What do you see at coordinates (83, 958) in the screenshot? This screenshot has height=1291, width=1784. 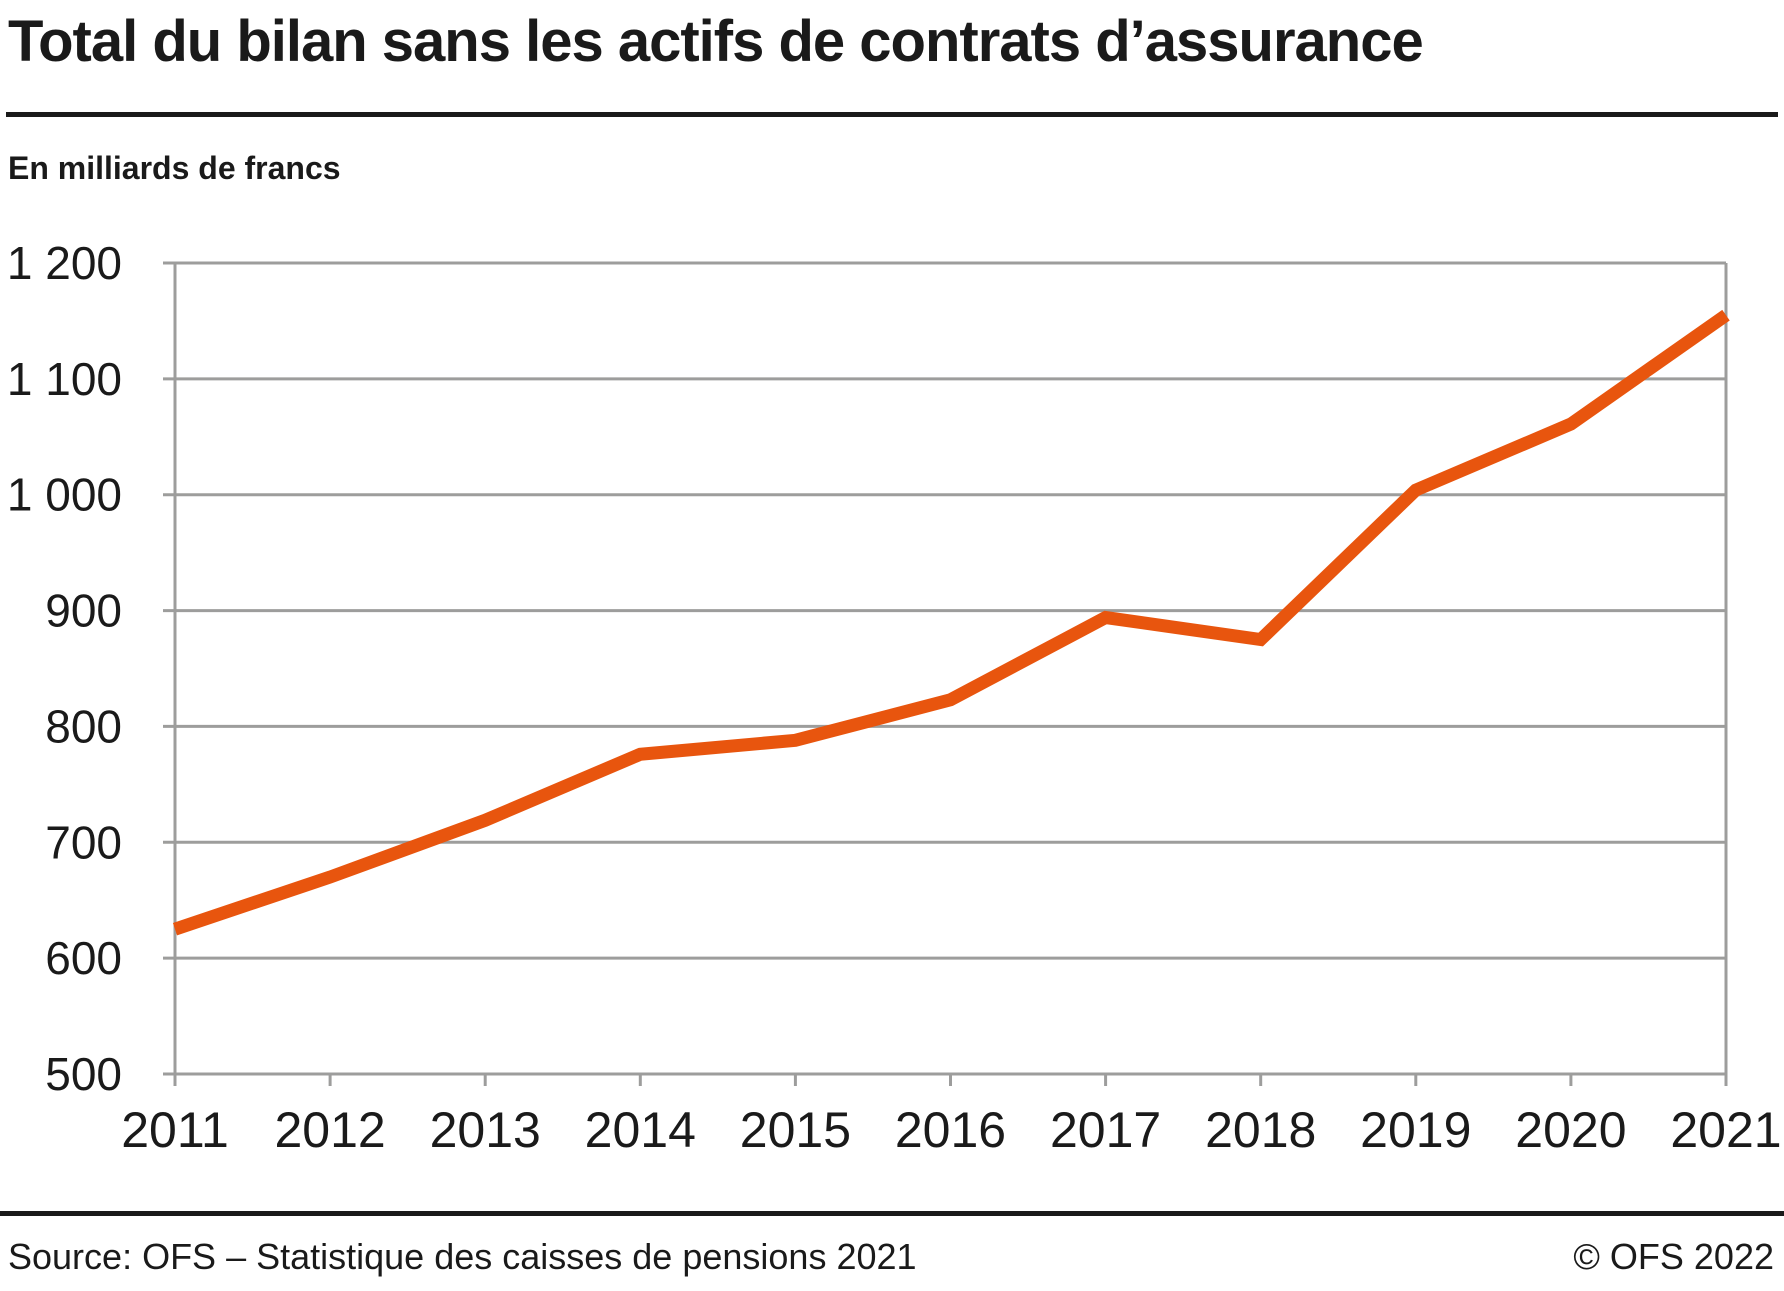 I see `y-tick-label: 600` at bounding box center [83, 958].